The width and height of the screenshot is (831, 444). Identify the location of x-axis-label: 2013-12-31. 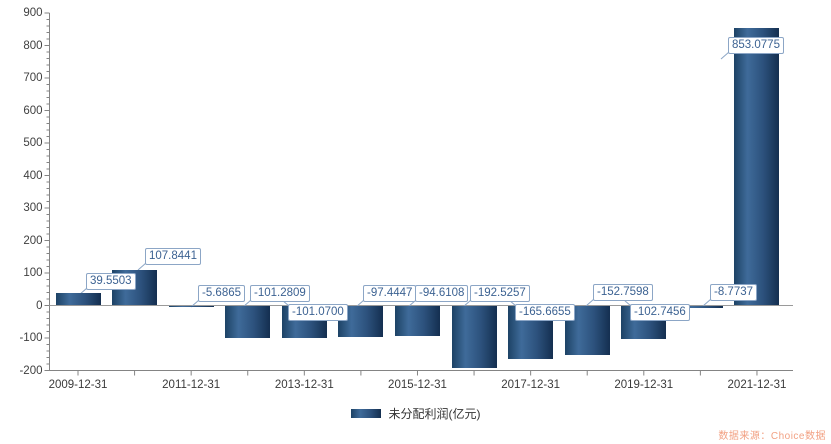
(304, 384).